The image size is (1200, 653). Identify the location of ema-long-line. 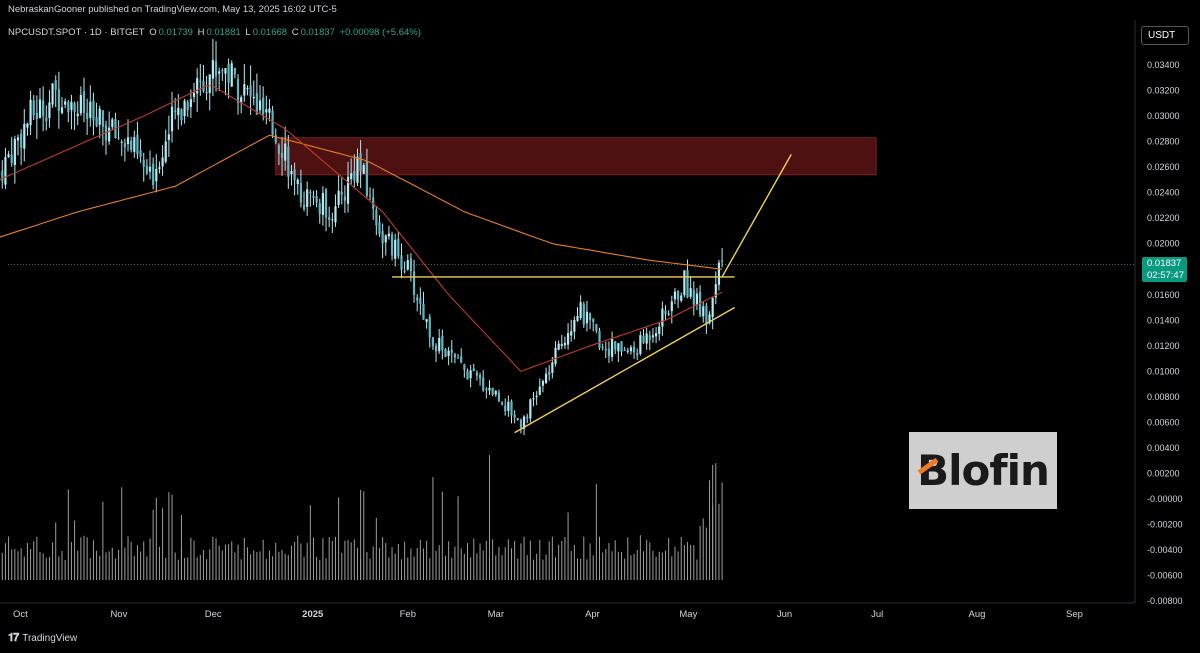
(361, 202).